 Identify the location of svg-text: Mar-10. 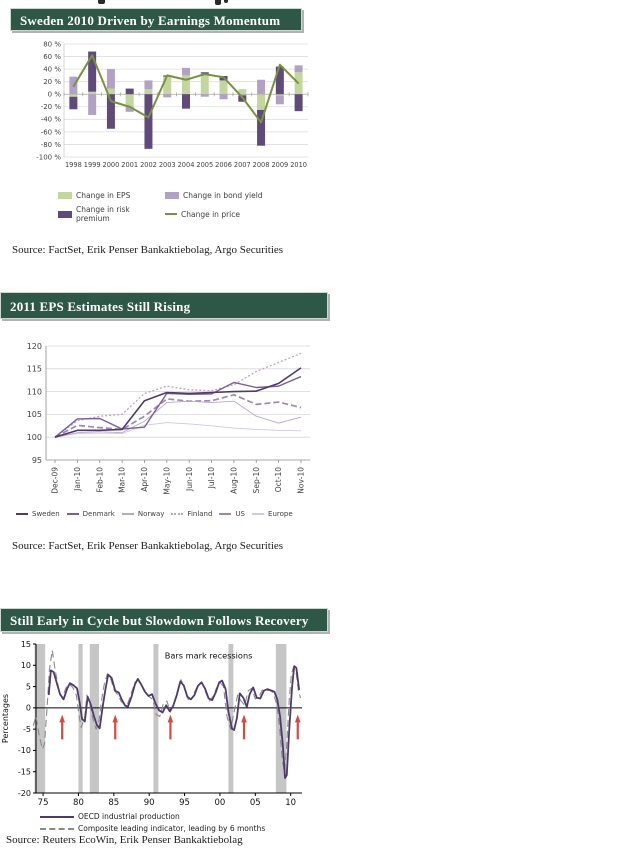
(122, 480).